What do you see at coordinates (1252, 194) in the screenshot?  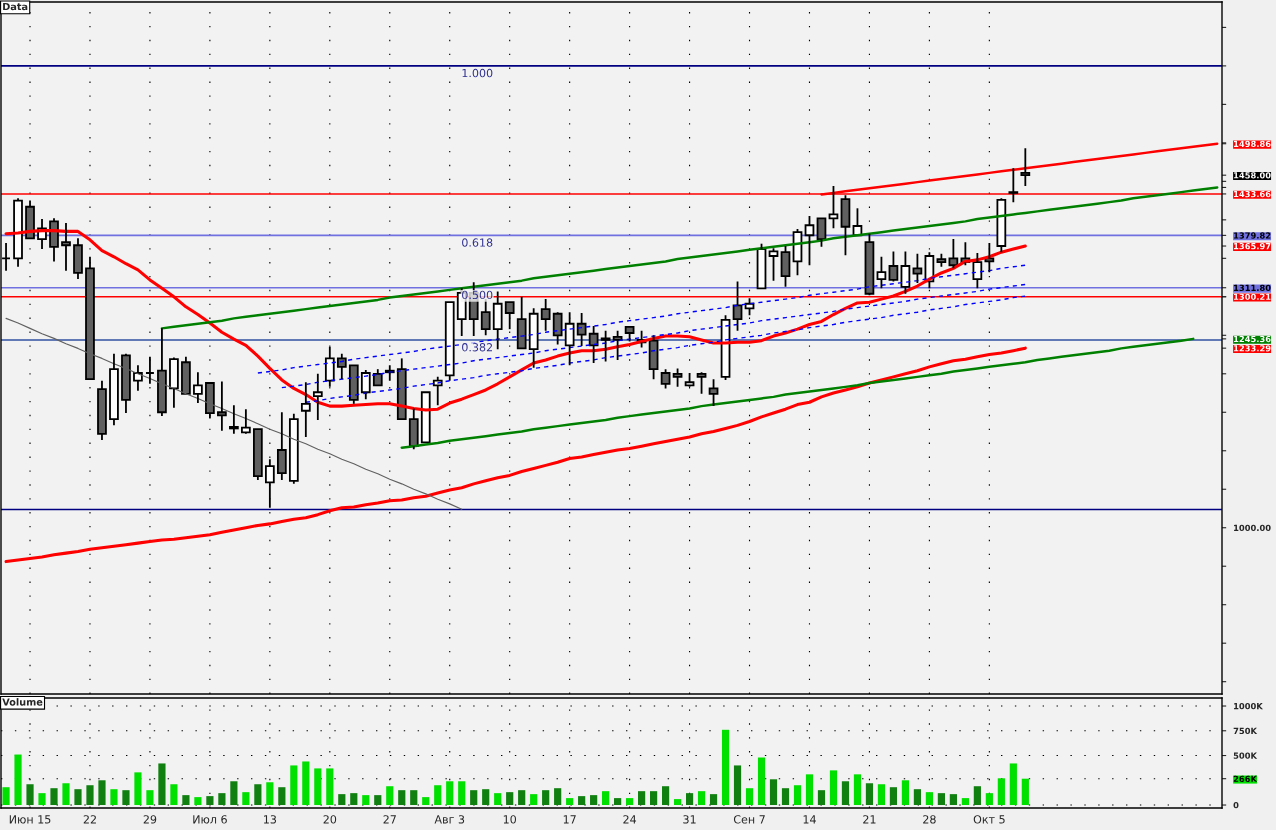 I see `y-tick-label: 1433.66` at bounding box center [1252, 194].